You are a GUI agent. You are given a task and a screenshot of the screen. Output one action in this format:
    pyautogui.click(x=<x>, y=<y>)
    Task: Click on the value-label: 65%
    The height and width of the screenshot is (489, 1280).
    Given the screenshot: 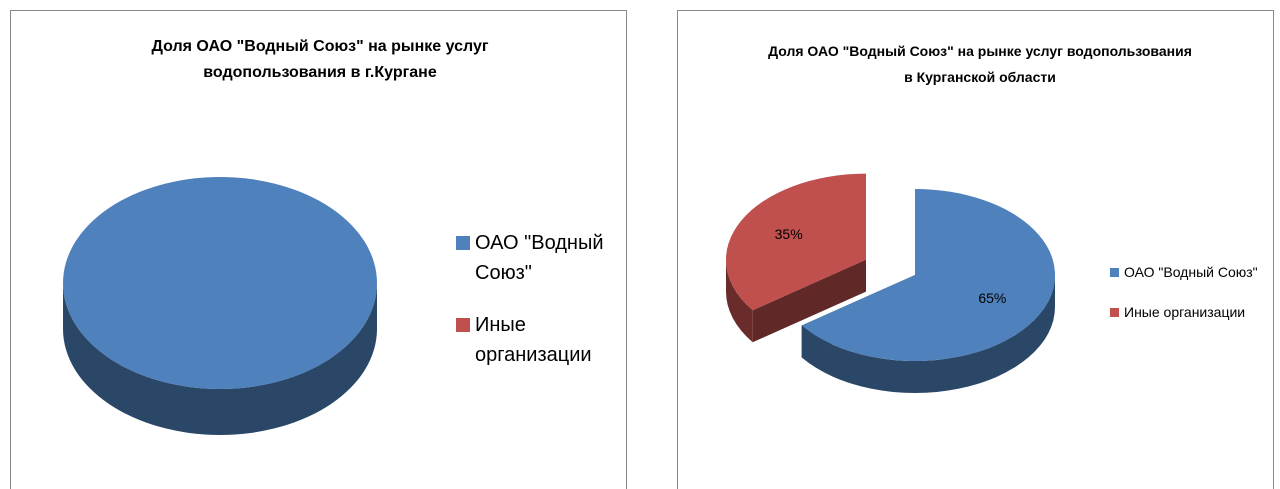 What is the action you would take?
    pyautogui.click(x=992, y=298)
    